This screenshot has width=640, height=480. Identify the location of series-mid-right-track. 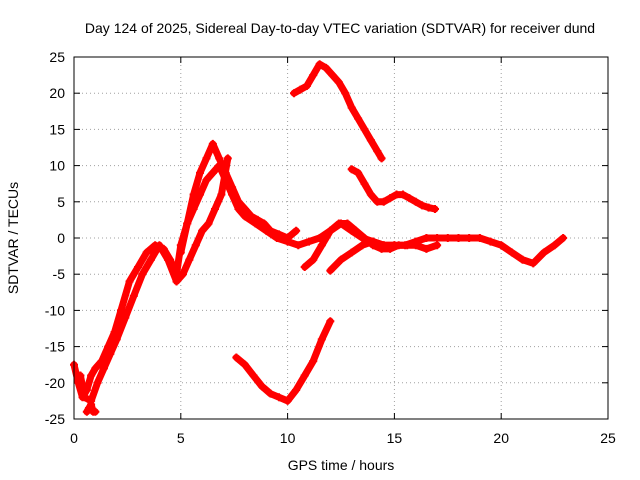
(393, 189).